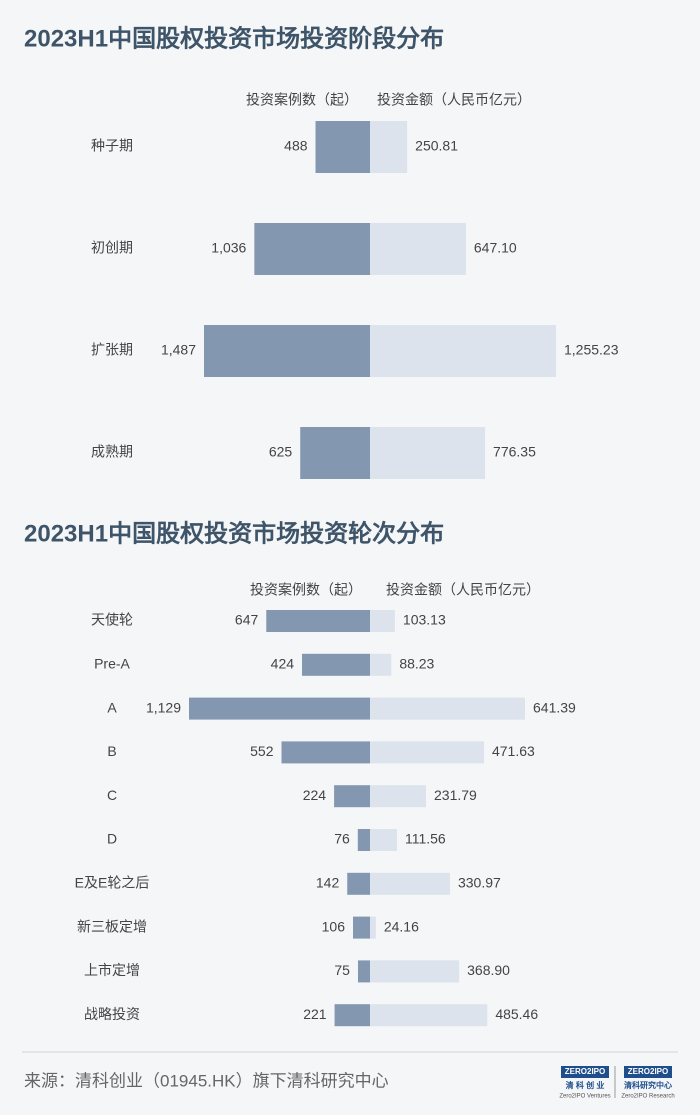  I want to click on category-label: 上市定增, so click(112, 970).